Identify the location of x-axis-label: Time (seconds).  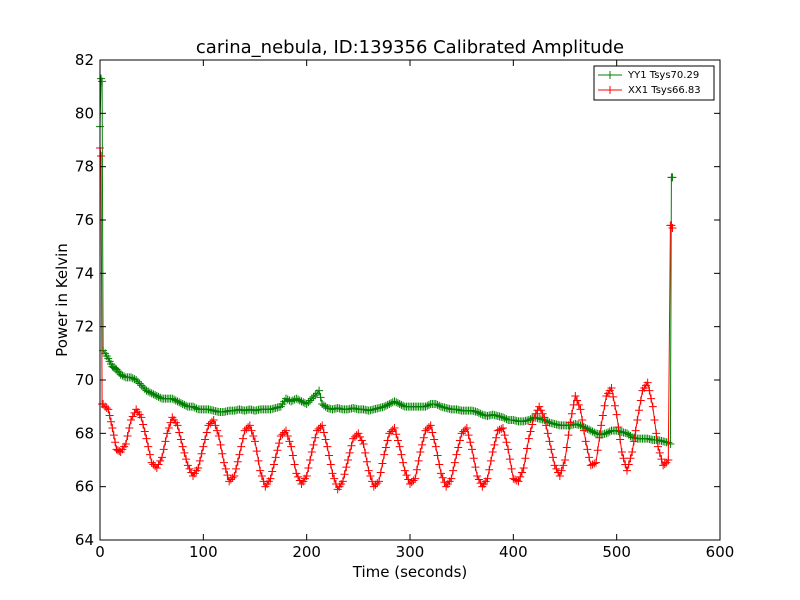
(410, 572).